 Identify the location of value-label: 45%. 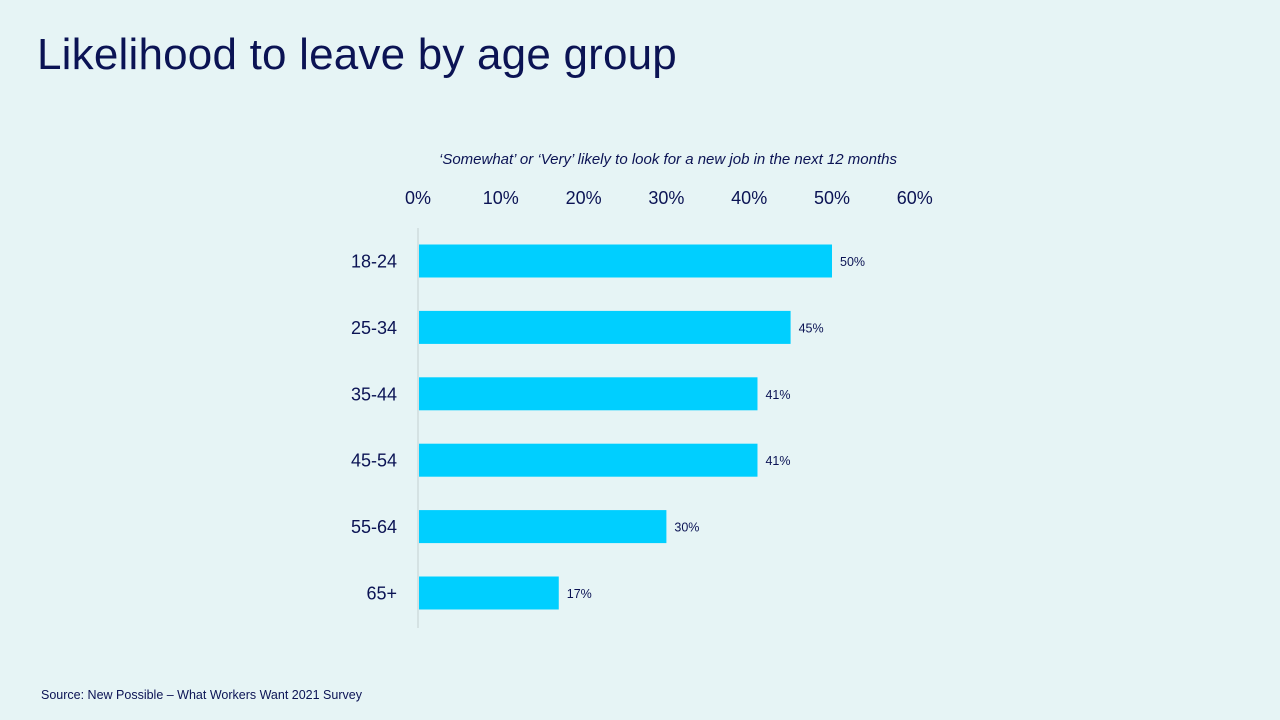
(811, 328).